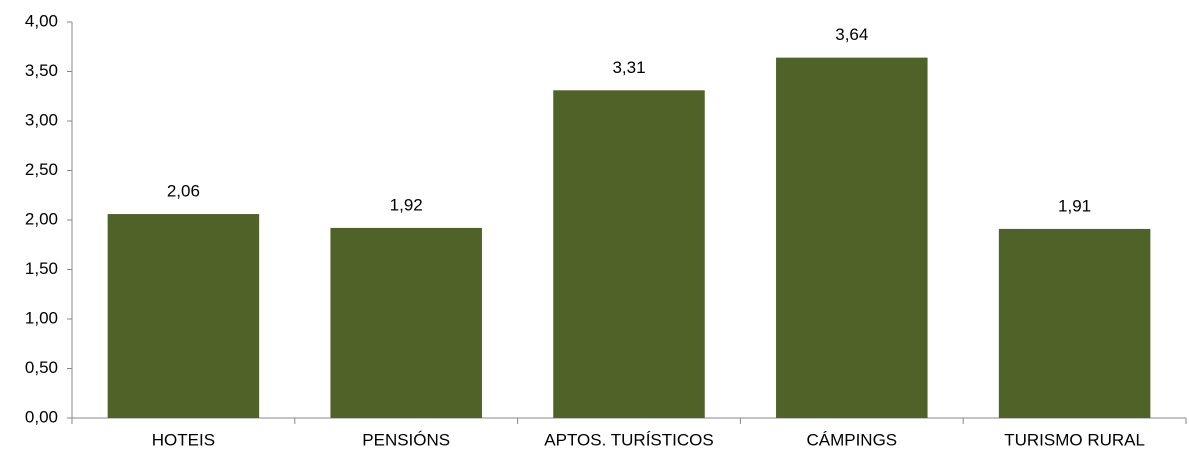 The image size is (1189, 457). Describe the element at coordinates (851, 439) in the screenshot. I see `x-tick-label: CÁMPINGS` at that location.